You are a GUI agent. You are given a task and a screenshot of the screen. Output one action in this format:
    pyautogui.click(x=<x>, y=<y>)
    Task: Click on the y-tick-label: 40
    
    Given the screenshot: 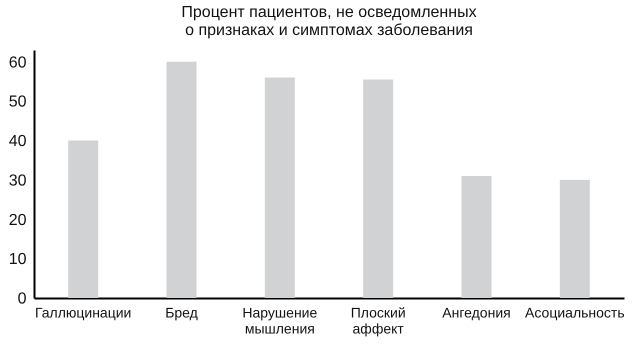 What is the action you would take?
    pyautogui.click(x=17, y=141)
    